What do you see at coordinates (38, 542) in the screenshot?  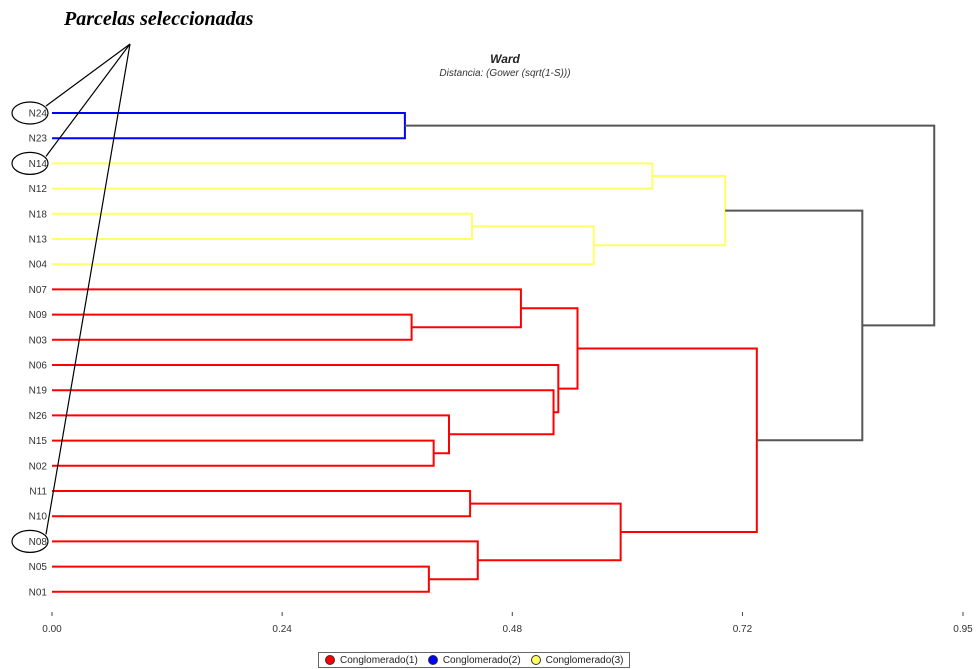 I see `leaf-label-n08: N08` at bounding box center [38, 542].